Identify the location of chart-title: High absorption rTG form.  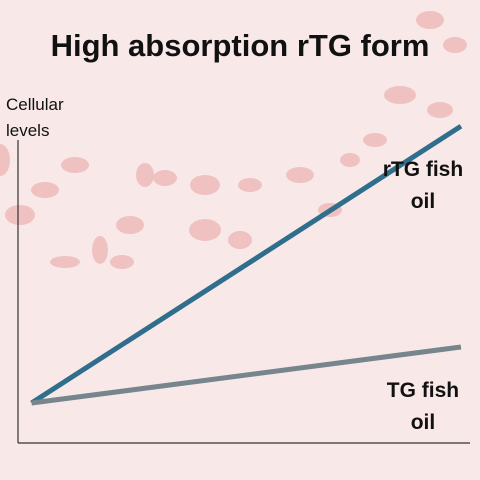
(240, 45).